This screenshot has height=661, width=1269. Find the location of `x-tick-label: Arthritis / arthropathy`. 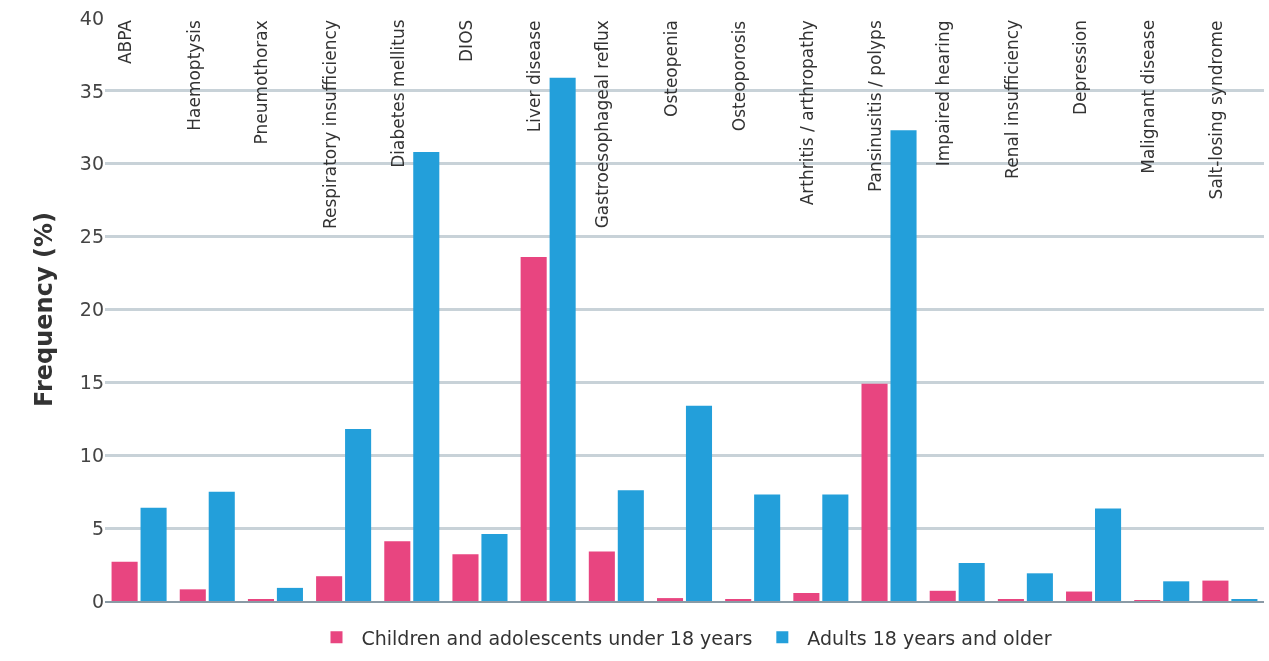

x-tick-label: Arthritis / arthropathy is located at coordinates (807, 113).